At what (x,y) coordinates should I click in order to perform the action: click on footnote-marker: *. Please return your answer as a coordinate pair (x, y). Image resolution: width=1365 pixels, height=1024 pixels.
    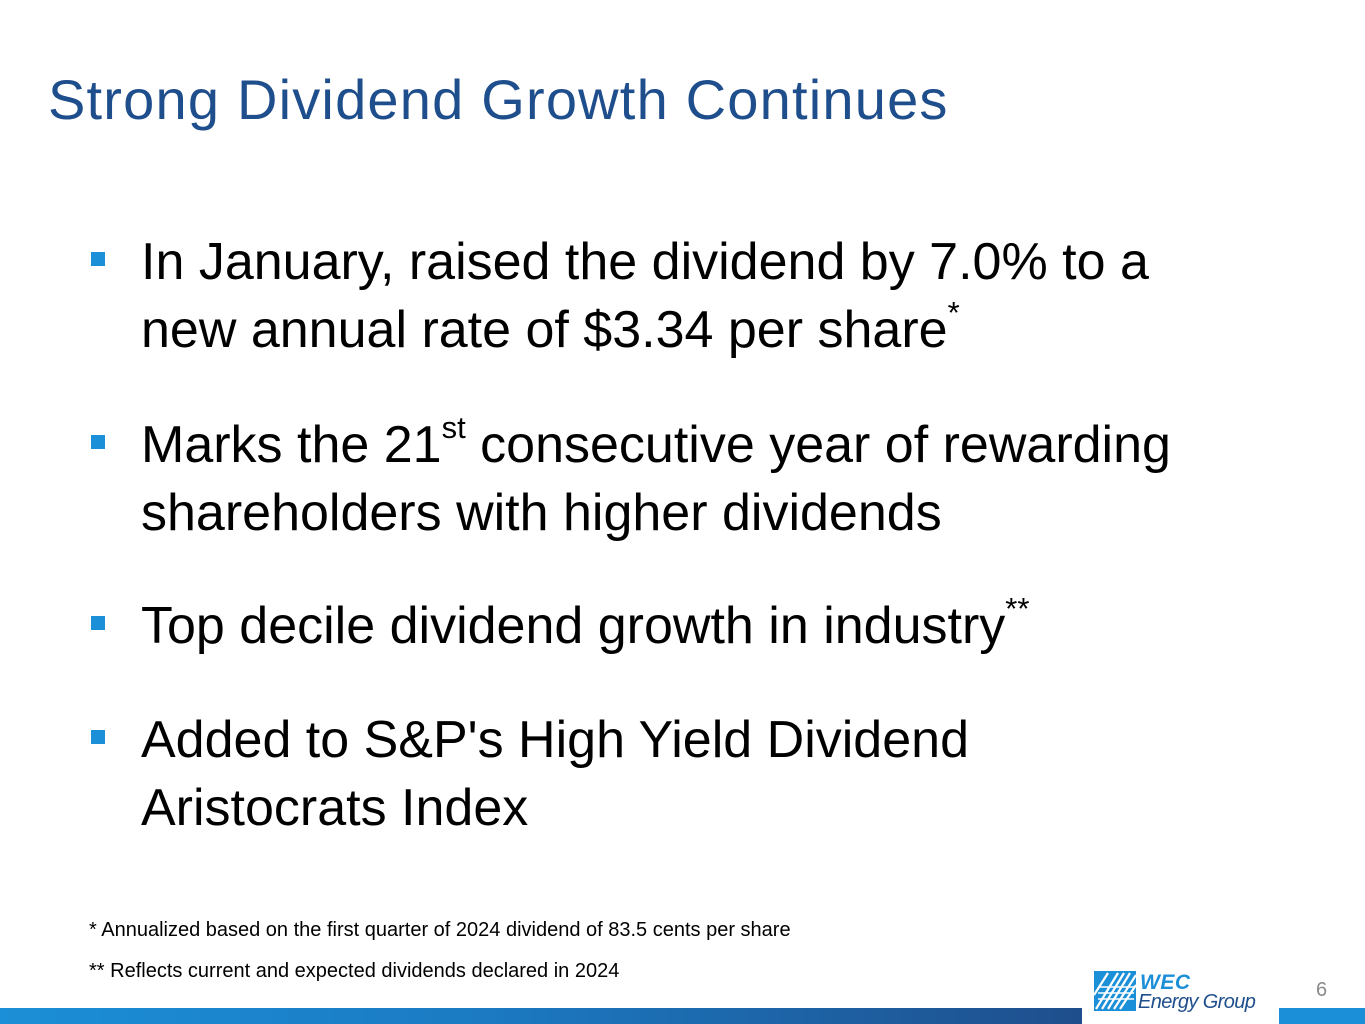
    Looking at the image, I should click on (953, 312).